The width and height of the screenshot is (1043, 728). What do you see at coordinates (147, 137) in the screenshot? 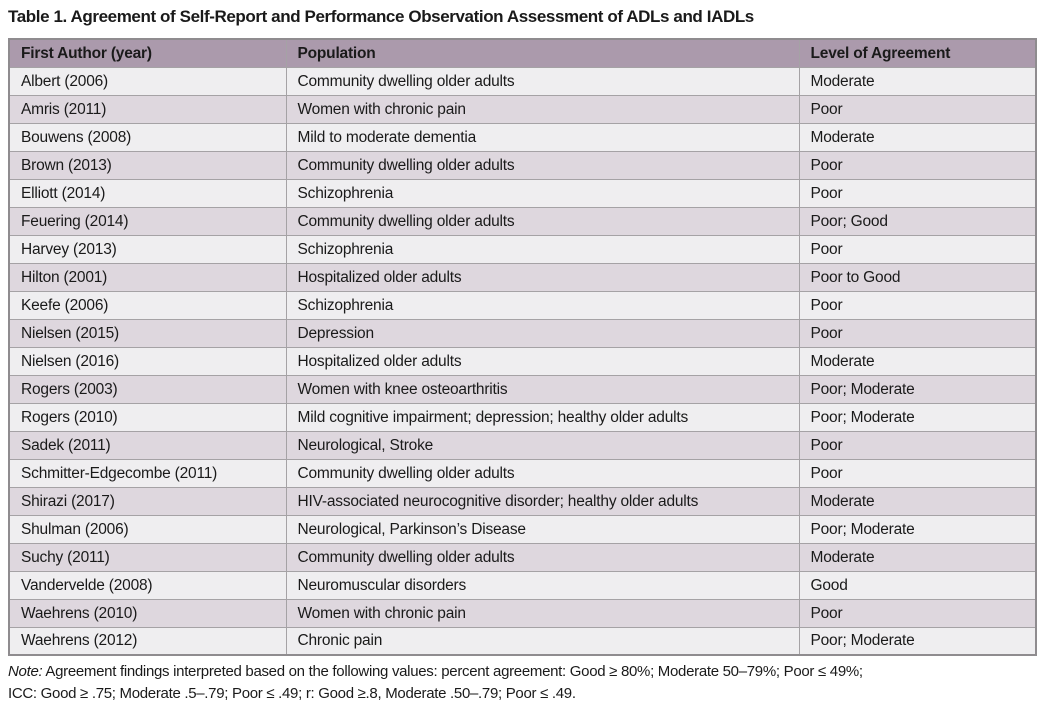
I see `first-author-cell: Bouwens (2008)` at bounding box center [147, 137].